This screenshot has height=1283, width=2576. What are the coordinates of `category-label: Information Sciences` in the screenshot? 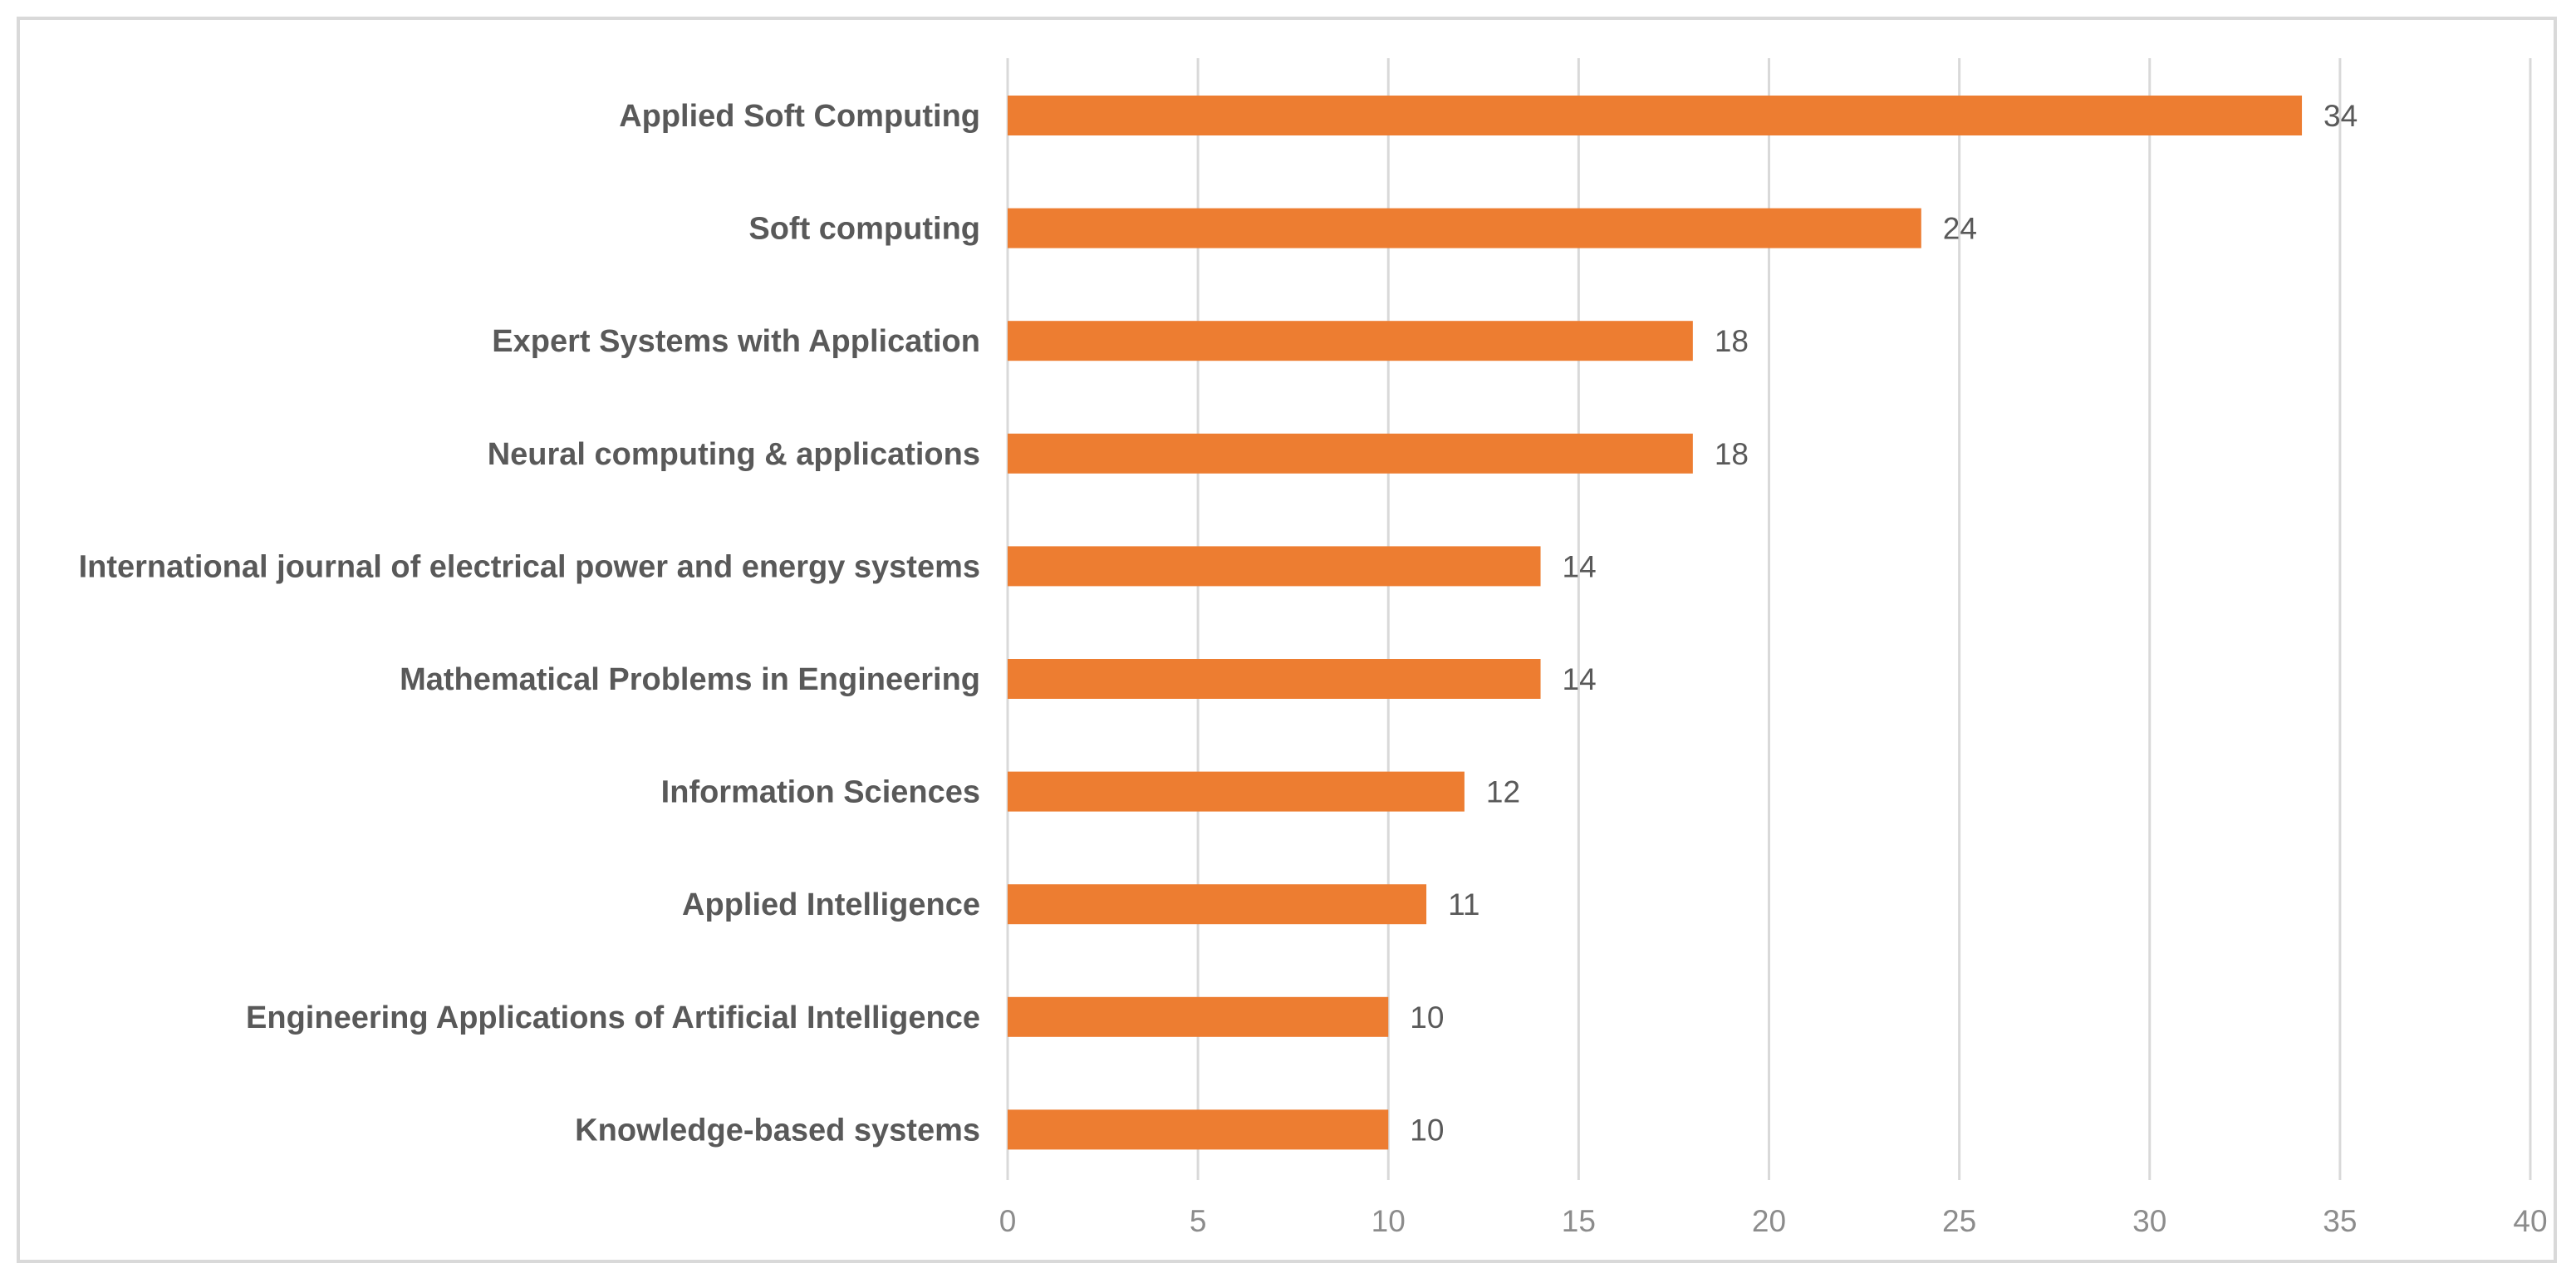 It's located at (820, 792).